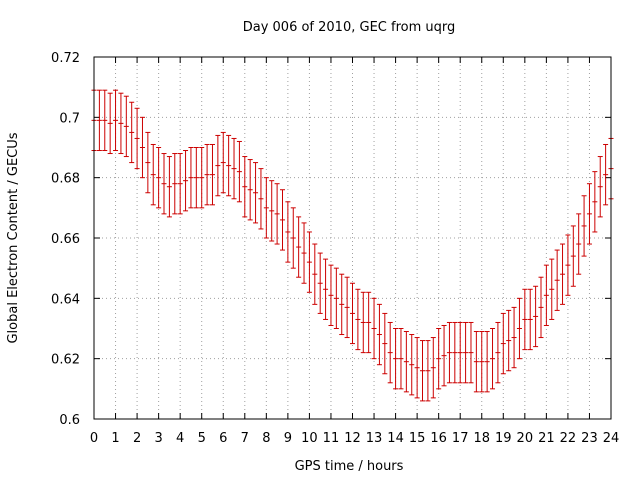  What do you see at coordinates (69, 118) in the screenshot?
I see `y-tick-label: 0.7` at bounding box center [69, 118].